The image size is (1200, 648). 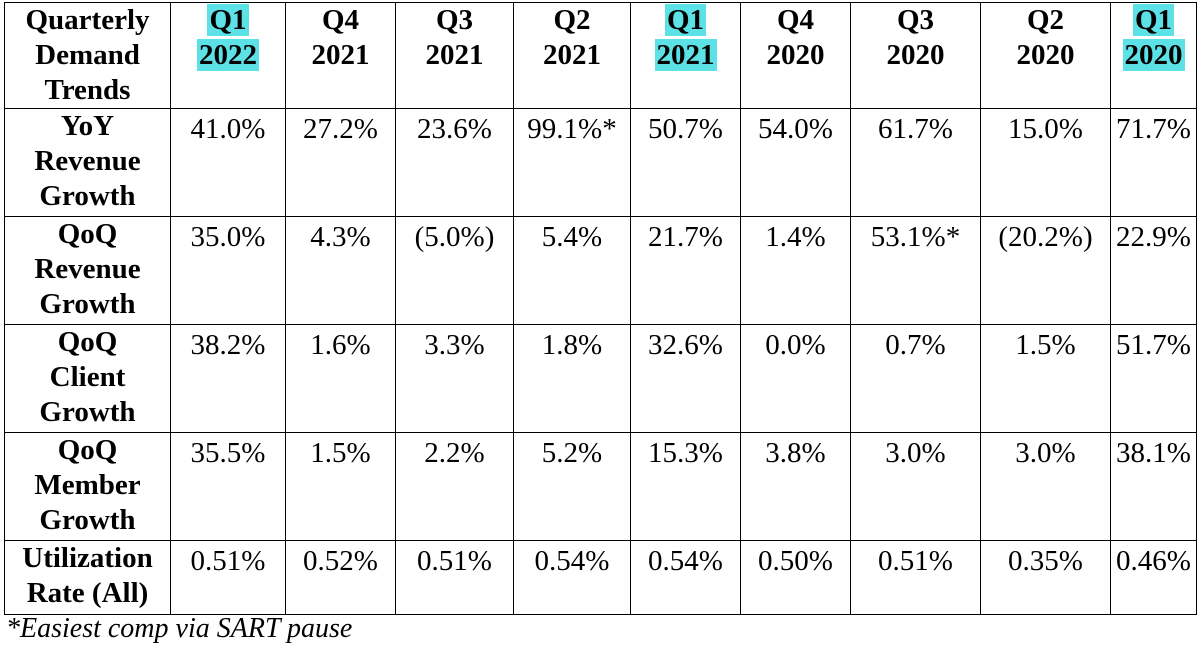 What do you see at coordinates (340, 378) in the screenshot?
I see `table-cell: 1.6%` at bounding box center [340, 378].